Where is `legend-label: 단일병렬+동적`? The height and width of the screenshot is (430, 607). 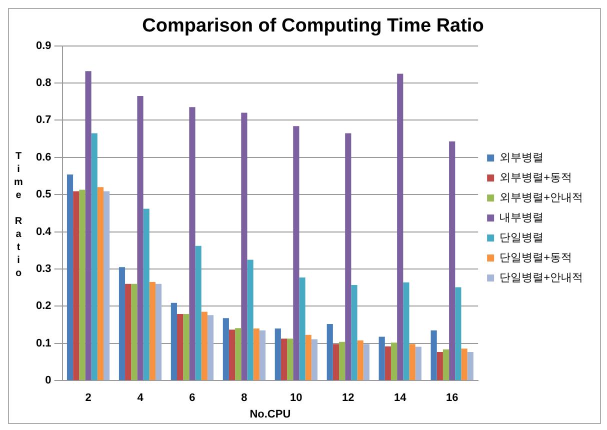 legend-label: 단일병렬+동적 is located at coordinates (536, 258).